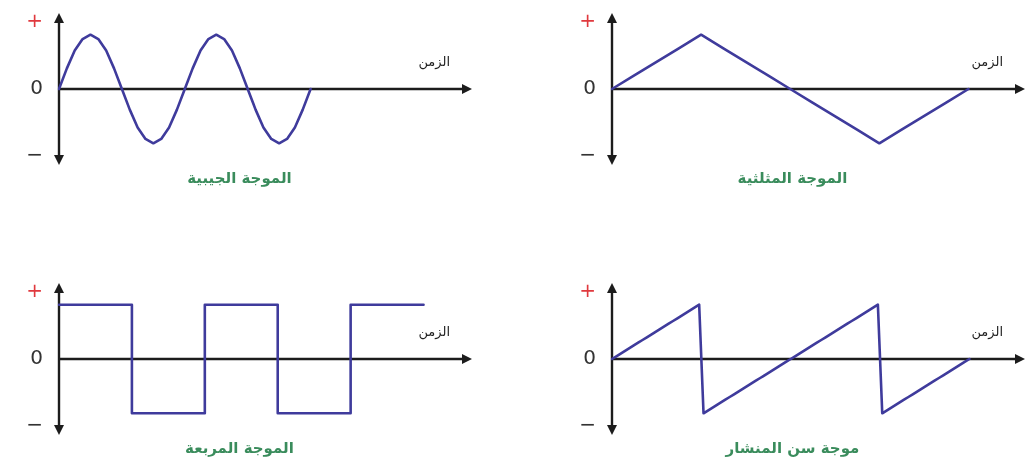  I want to click on text: الموجة المربعة, so click(239, 447).